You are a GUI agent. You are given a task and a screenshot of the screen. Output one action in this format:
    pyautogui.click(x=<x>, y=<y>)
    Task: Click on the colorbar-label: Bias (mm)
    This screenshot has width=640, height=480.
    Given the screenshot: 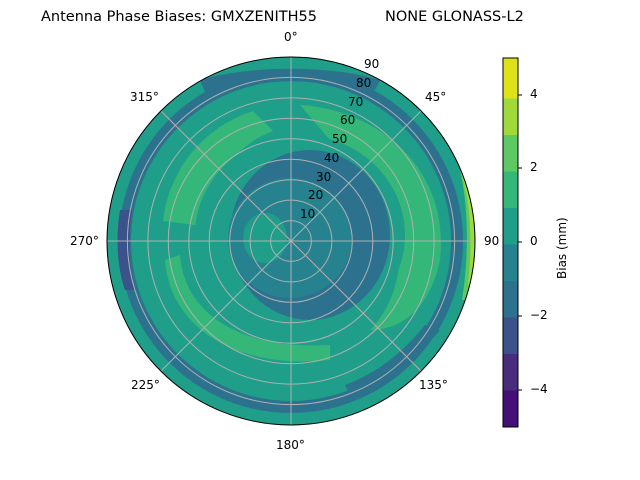 What is the action you would take?
    pyautogui.click(x=562, y=248)
    